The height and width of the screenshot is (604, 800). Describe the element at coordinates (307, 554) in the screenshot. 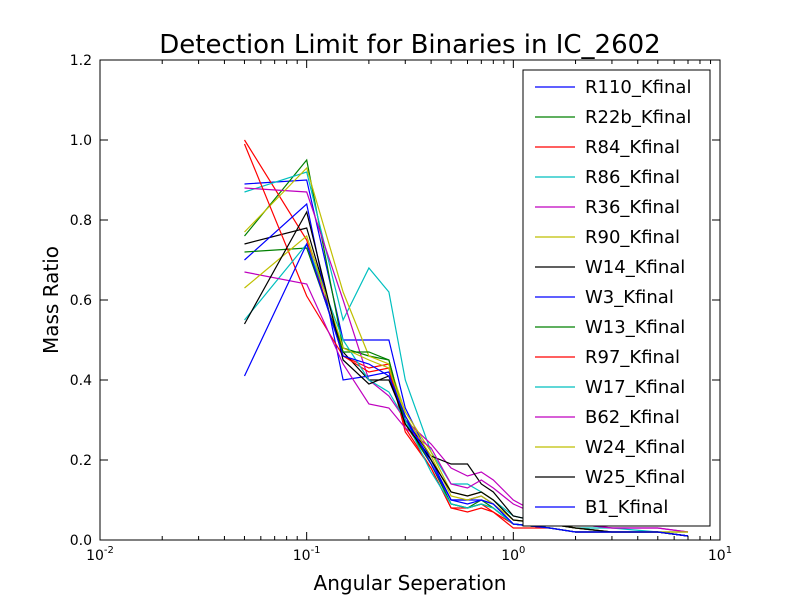

I see `x-tick-label: 10⁻¹` at that location.